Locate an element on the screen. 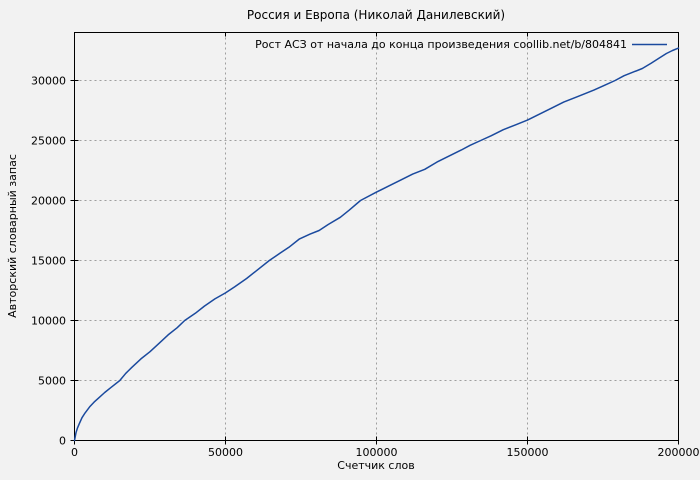 The width and height of the screenshot is (700, 480). x-tick-label: 150000 is located at coordinates (528, 452).